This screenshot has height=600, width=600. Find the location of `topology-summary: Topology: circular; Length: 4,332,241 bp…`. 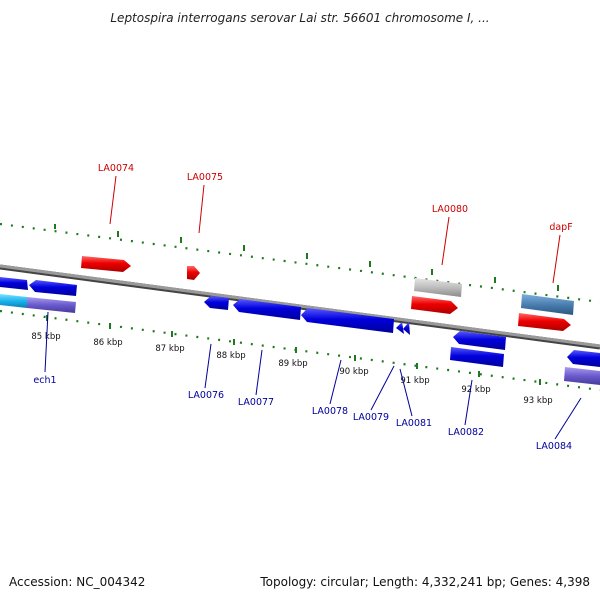

topology-summary: Topology: circular; Length: 4,332,241 bp… is located at coordinates (424, 582).